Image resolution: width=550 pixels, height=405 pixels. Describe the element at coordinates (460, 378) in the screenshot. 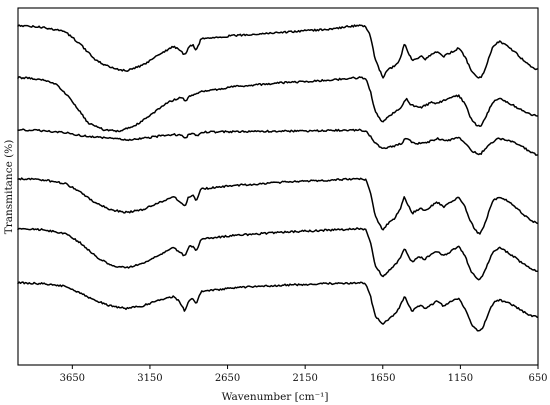

I see `x-tick-label-1150: 1150` at that location.